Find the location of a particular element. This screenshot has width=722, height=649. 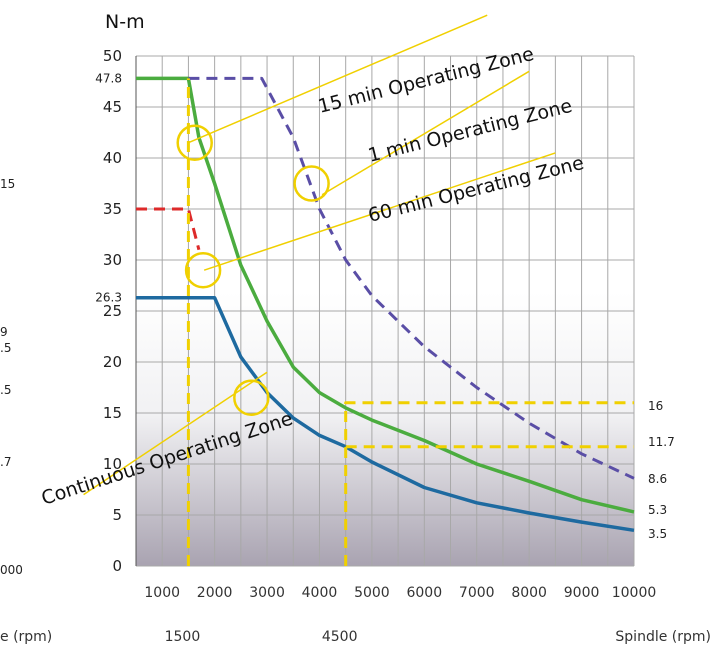

circle-15min is located at coordinates (194, 142).